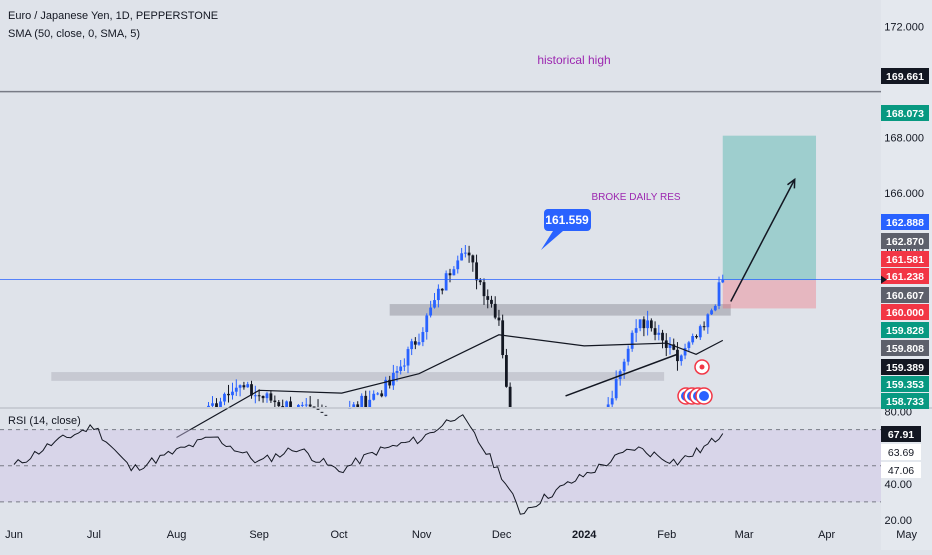  I want to click on callout-text: 161.559, so click(567, 220).